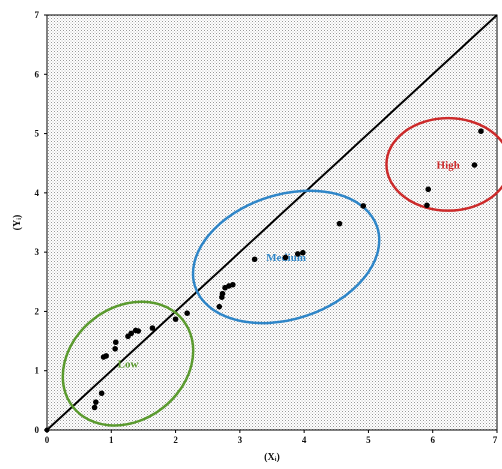 This screenshot has height=469, width=502. I want to click on x-tick-label: 7, so click(495, 440).